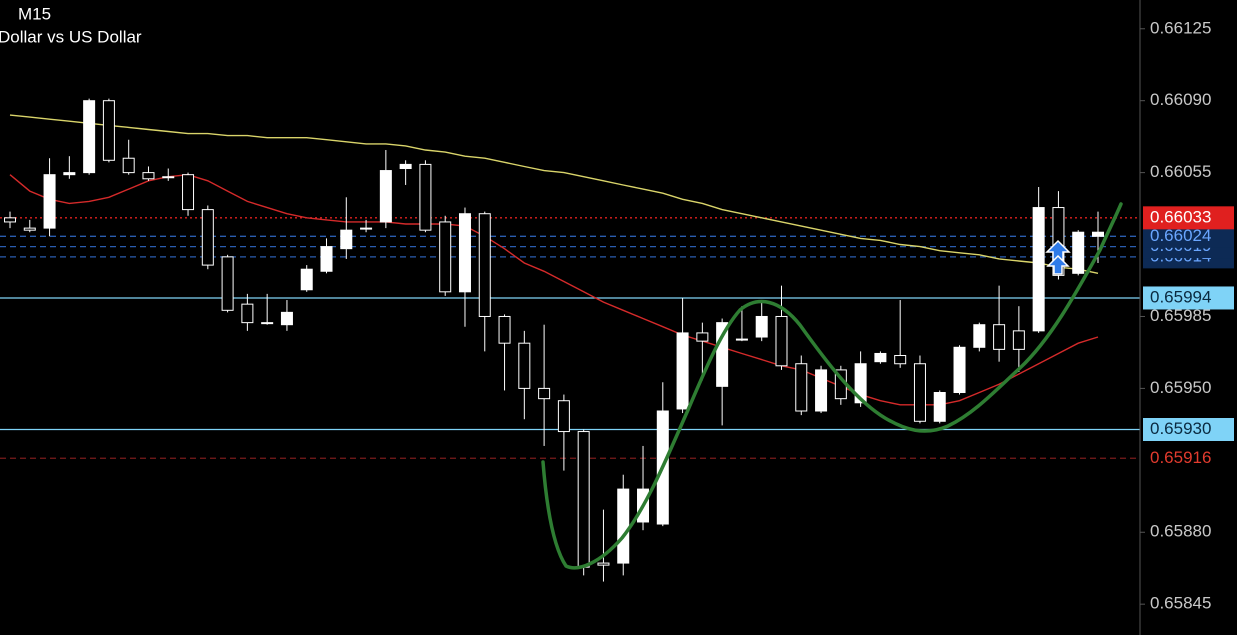 Image resolution: width=1237 pixels, height=635 pixels. I want to click on buy-arrow, so click(1058, 264).